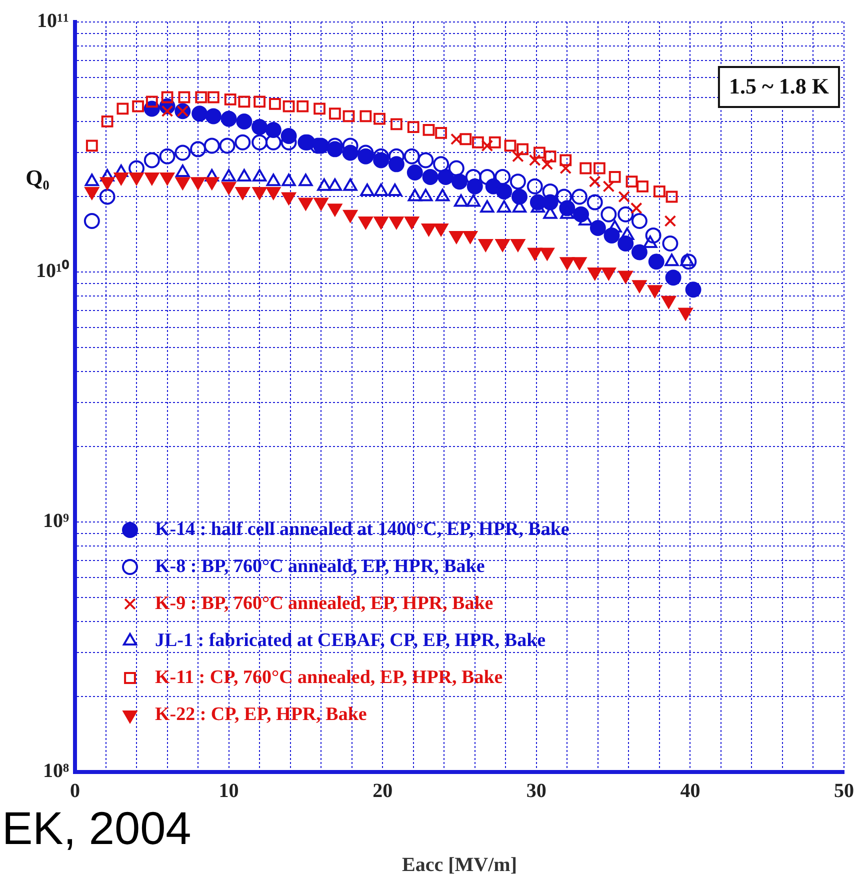 This screenshot has width=862, height=878. Describe the element at coordinates (459, 865) in the screenshot. I see `x-axis-title: Eacc [MV/m]` at that location.